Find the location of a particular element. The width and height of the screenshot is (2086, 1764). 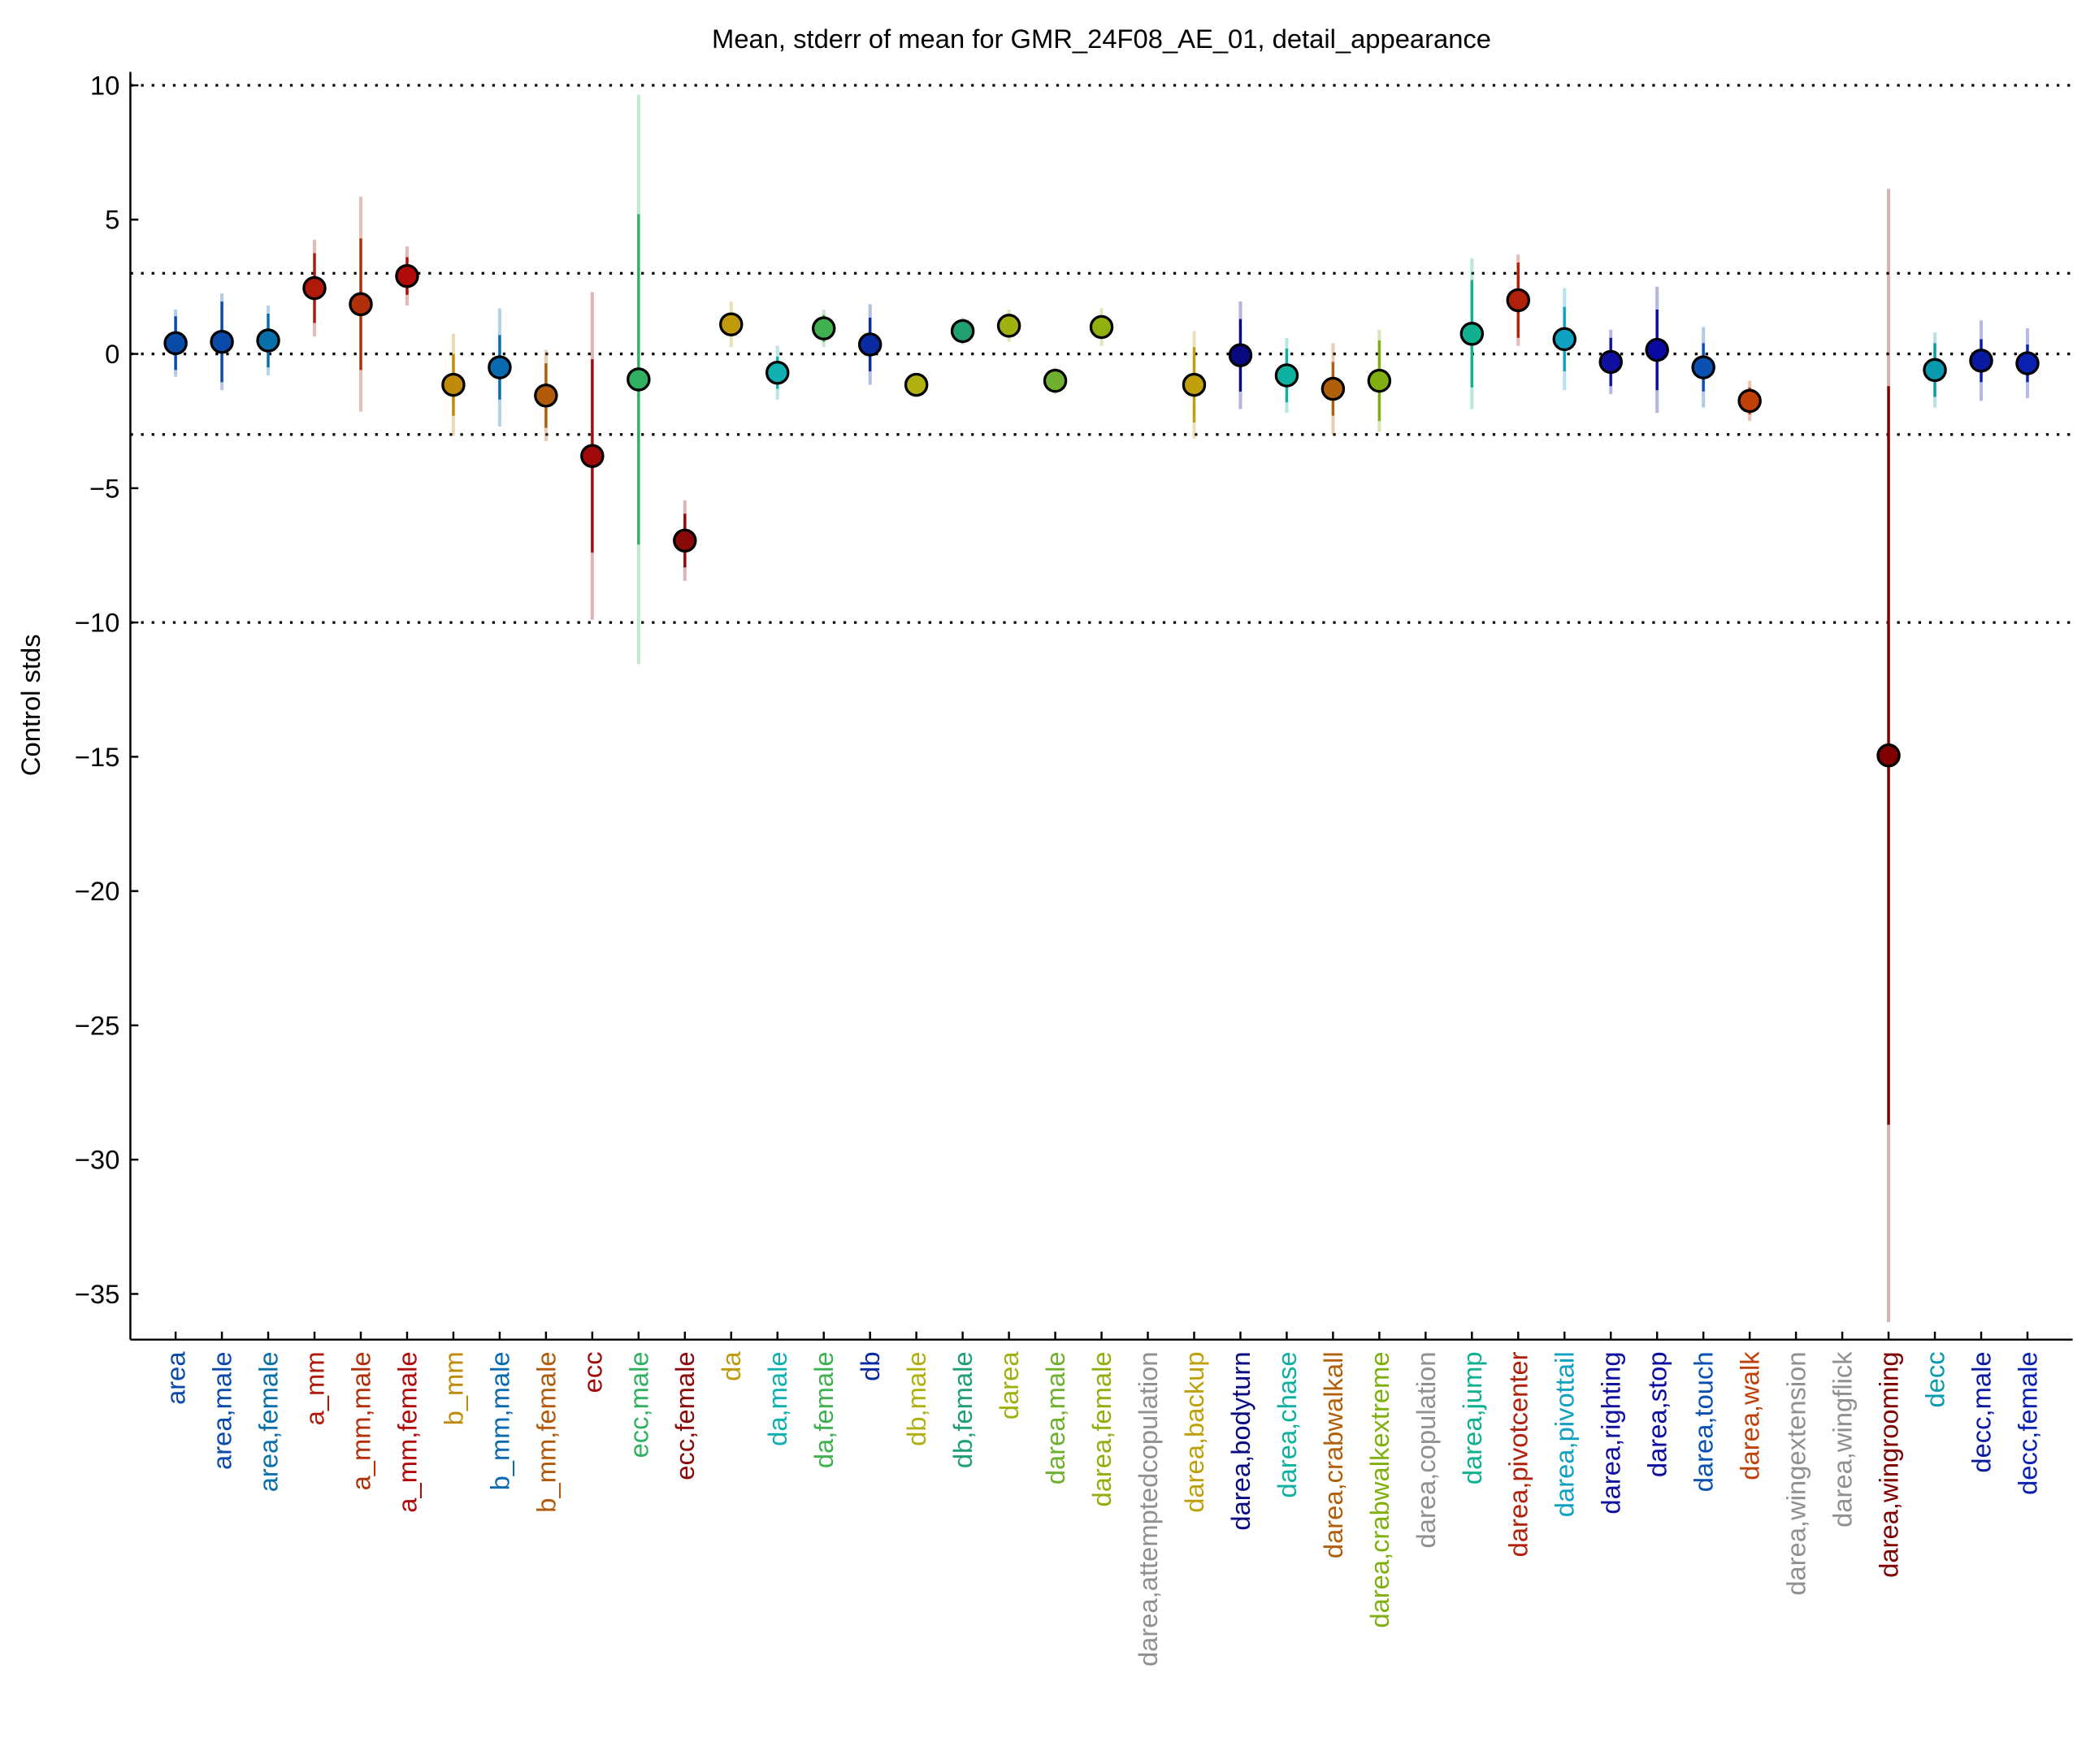

x-tick-label: ecc,female is located at coordinates (685, 1415).